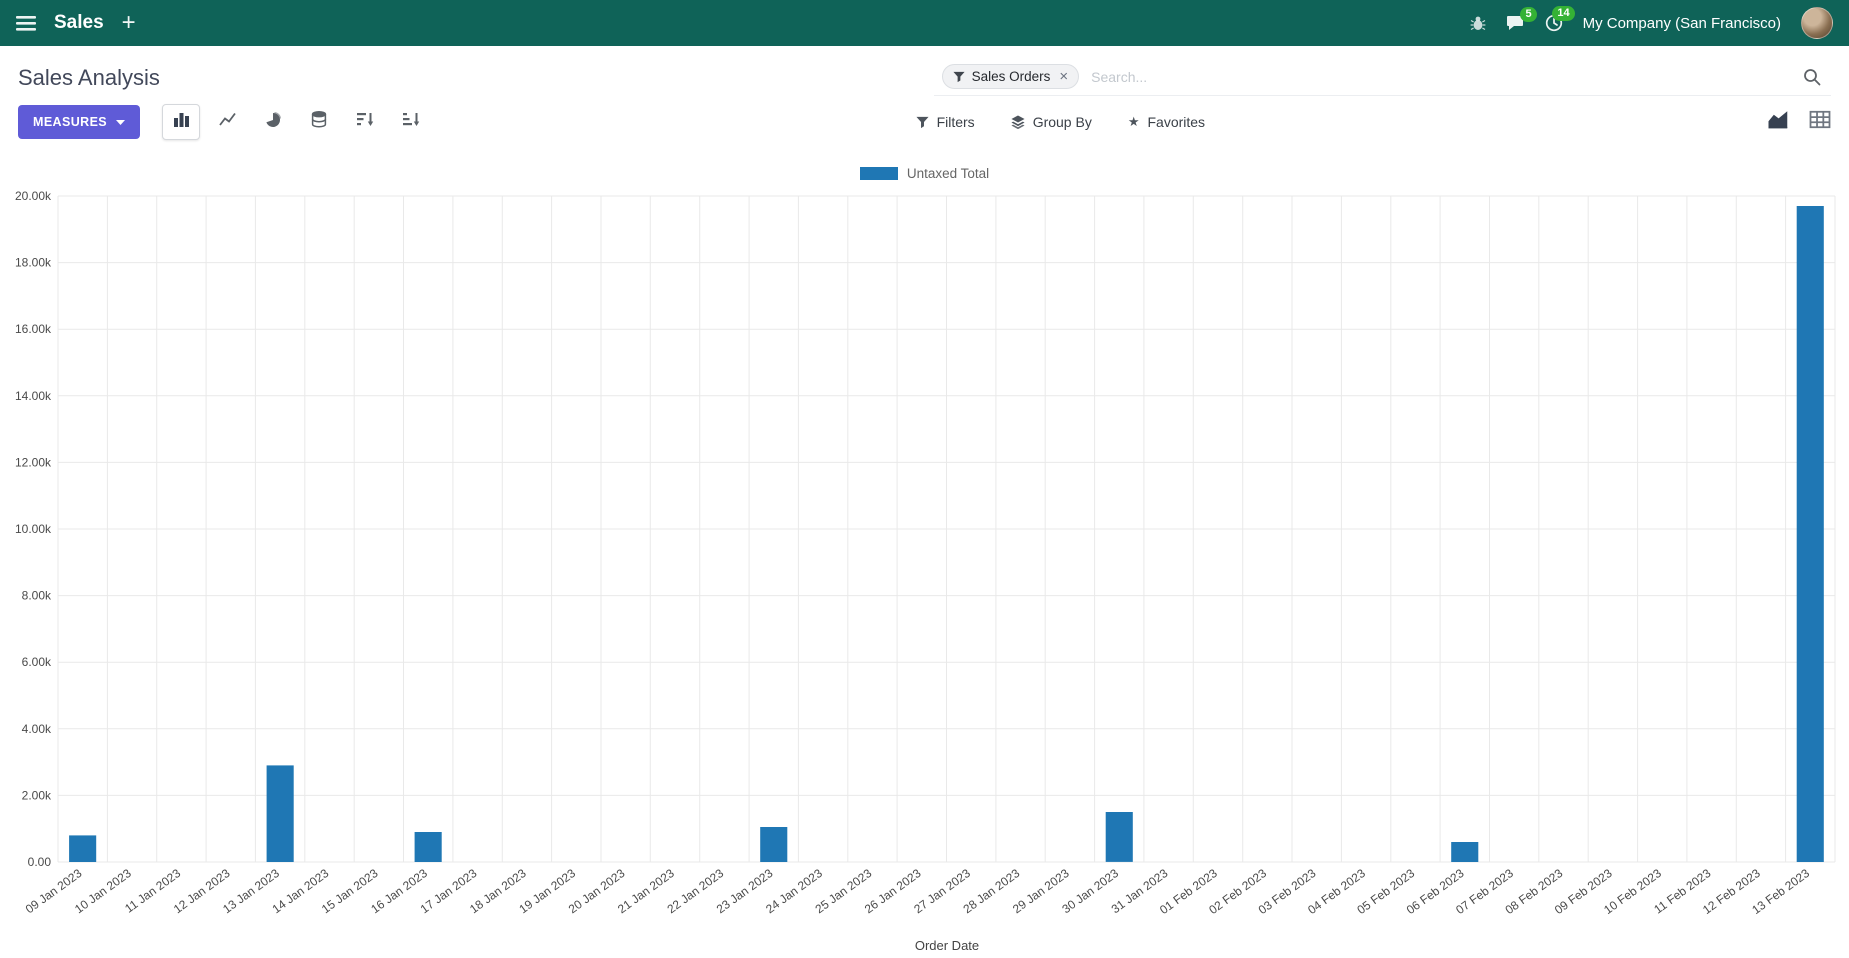 Image resolution: width=1849 pixels, height=958 pixels. I want to click on search-input, so click(1441, 76).